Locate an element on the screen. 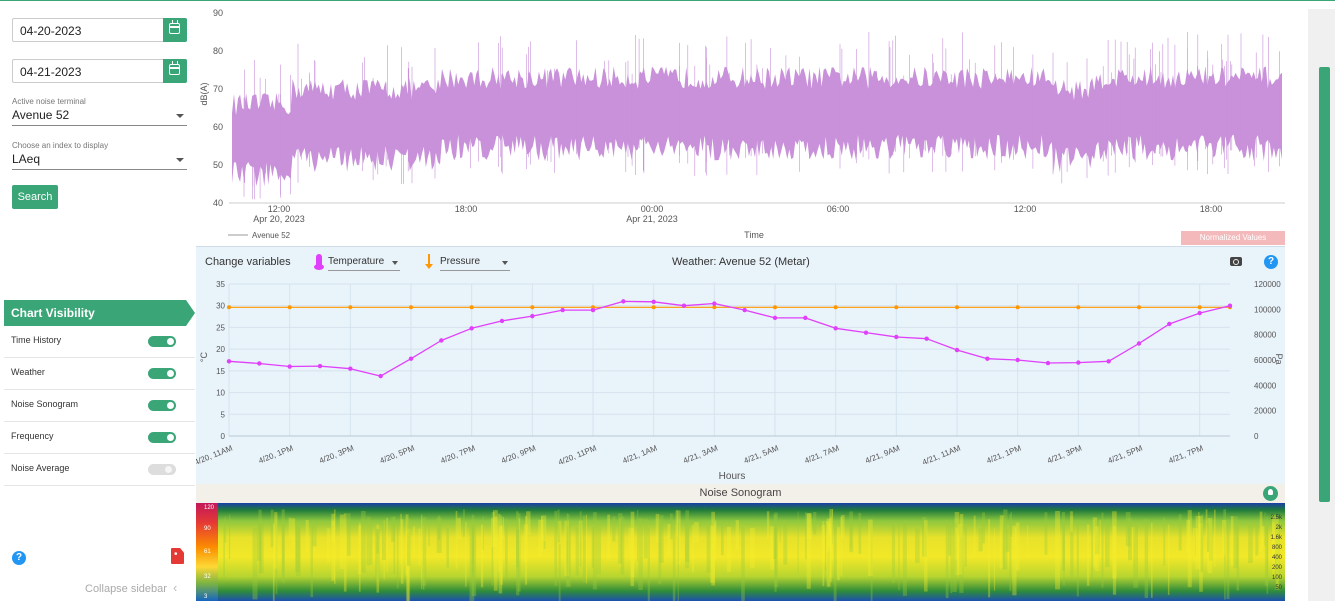  chevron-left-icon: ‹ is located at coordinates (175, 587).